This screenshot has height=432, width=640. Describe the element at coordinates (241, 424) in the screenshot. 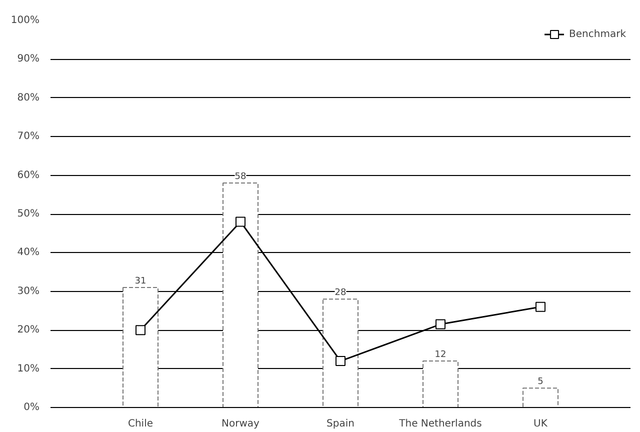

I see `x-tick-label: Norway` at that location.